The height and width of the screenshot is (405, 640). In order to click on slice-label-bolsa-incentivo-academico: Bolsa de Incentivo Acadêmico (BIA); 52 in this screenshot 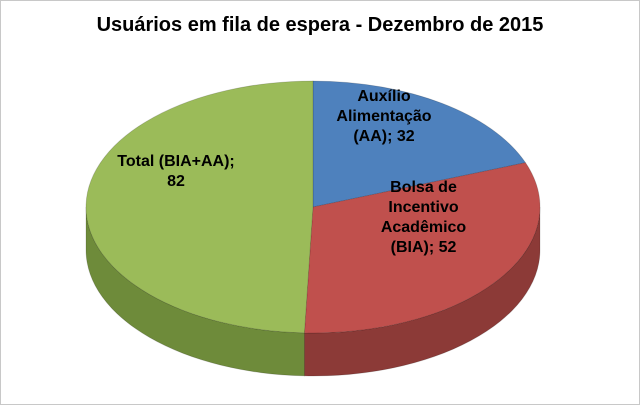, I will do `click(423, 217)`.